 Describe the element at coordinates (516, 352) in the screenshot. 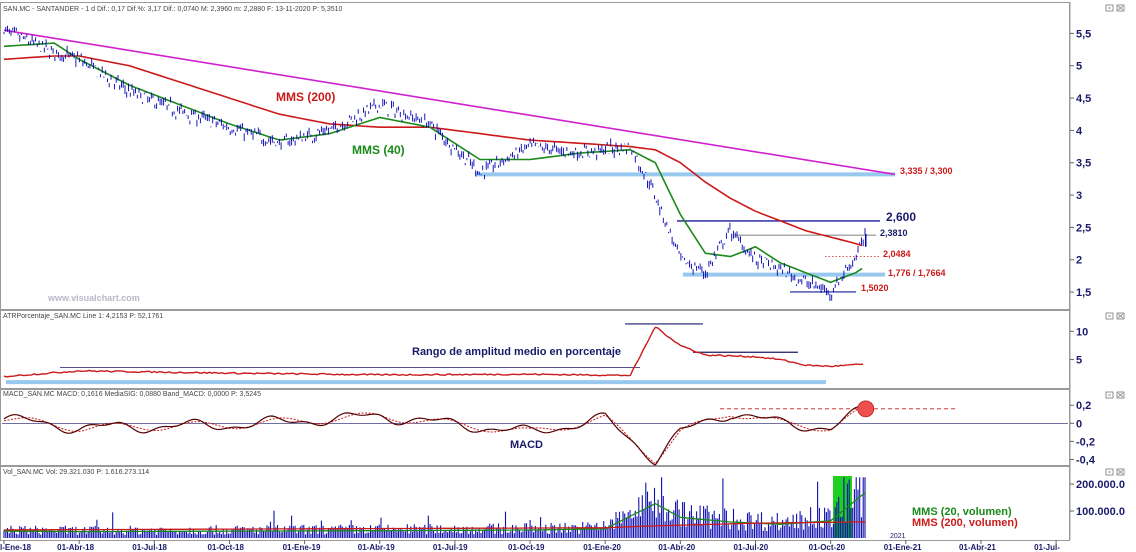

I see `atr-title-label: Rango de amplitud medio en porcentaje` at that location.